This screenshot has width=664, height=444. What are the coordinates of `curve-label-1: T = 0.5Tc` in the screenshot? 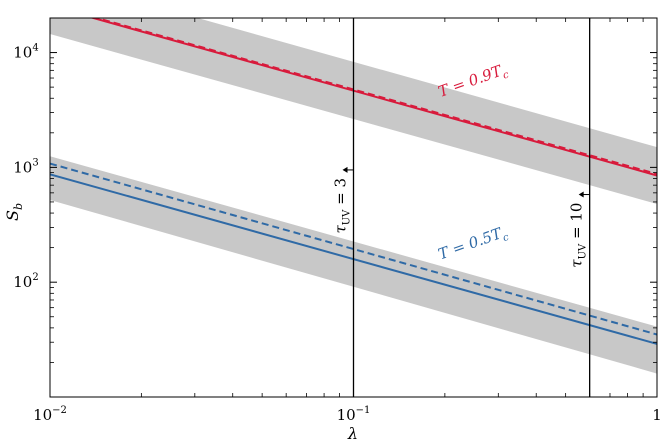 It's located at (473, 244).